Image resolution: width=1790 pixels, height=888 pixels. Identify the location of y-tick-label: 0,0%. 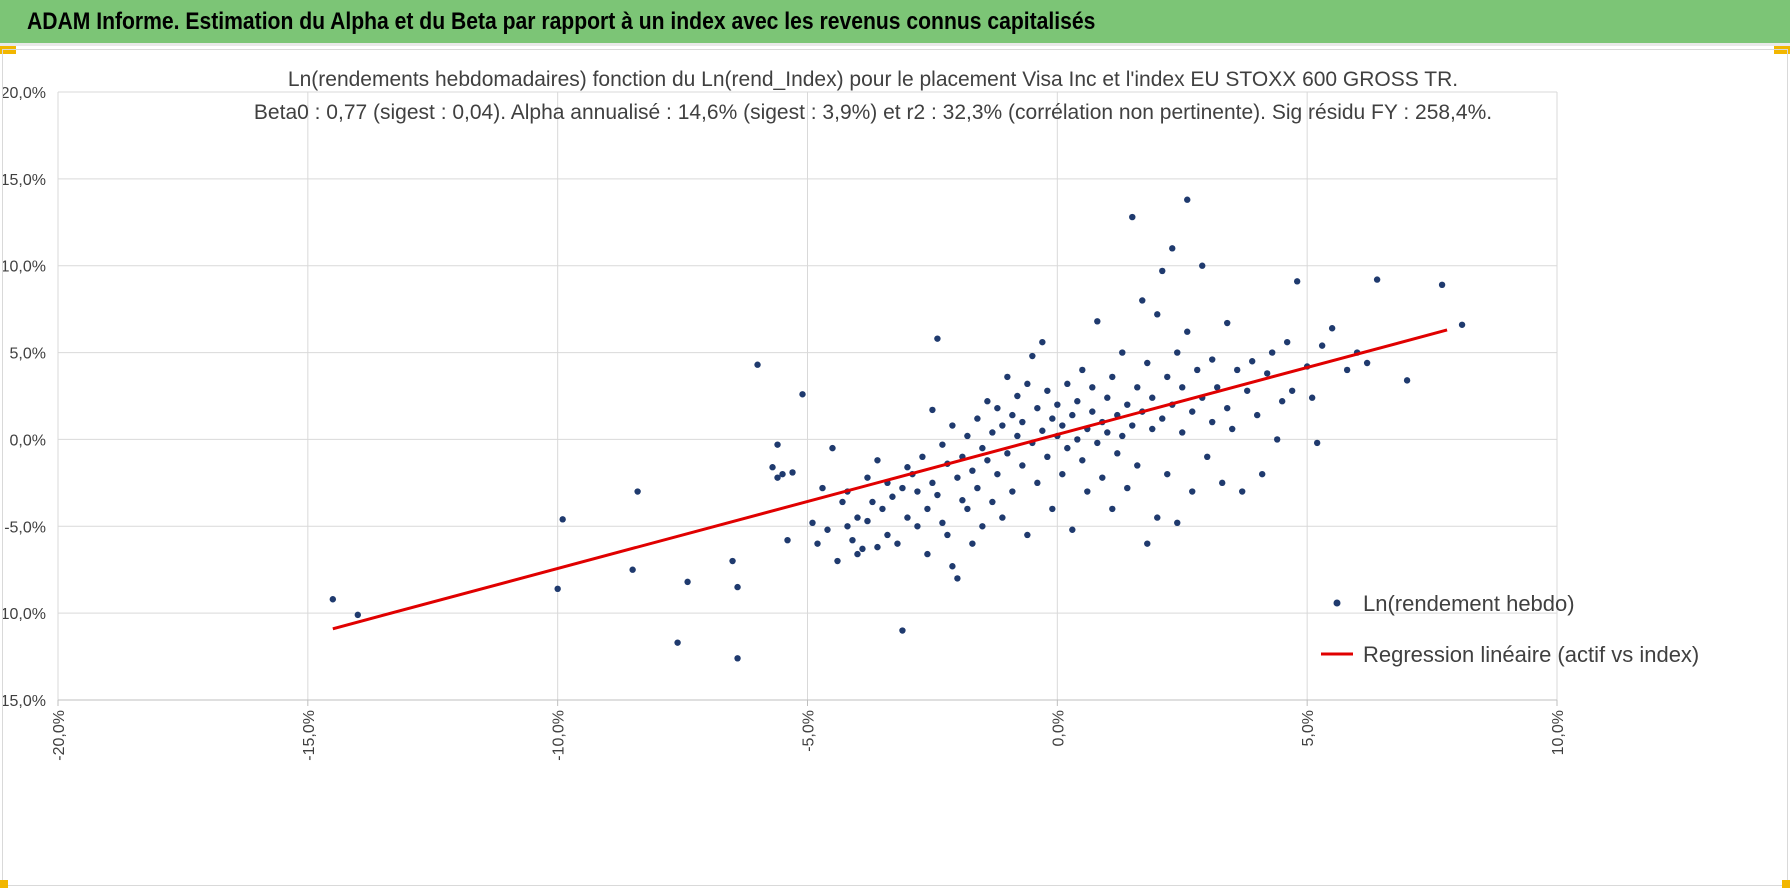
(28, 440).